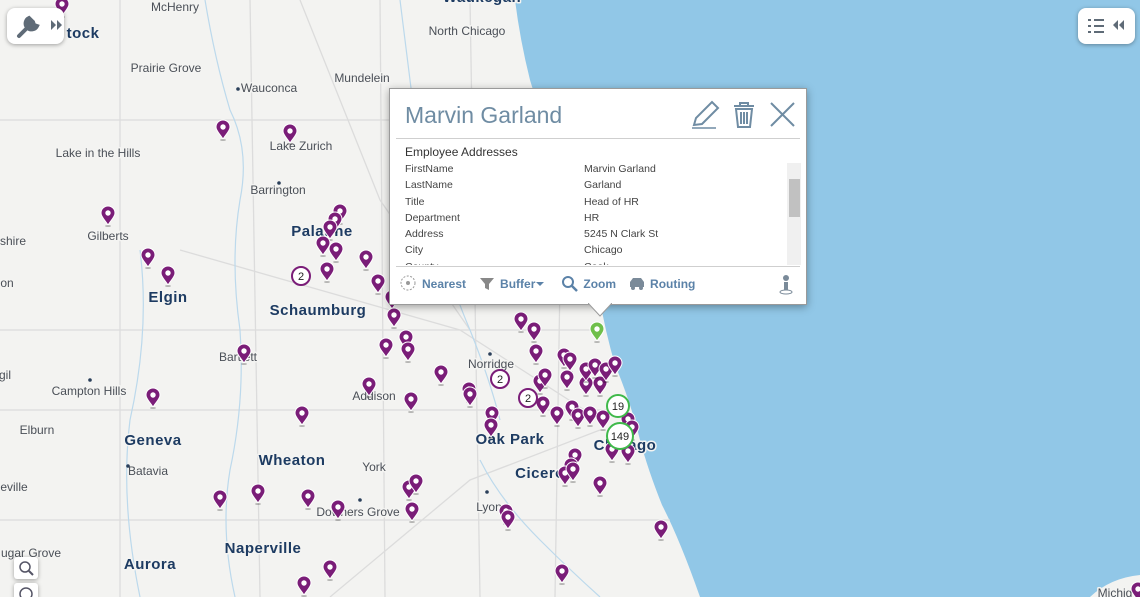 This screenshot has height=597, width=1140. Describe the element at coordinates (540, 473) in the screenshot. I see `place-label: Cicero` at that location.